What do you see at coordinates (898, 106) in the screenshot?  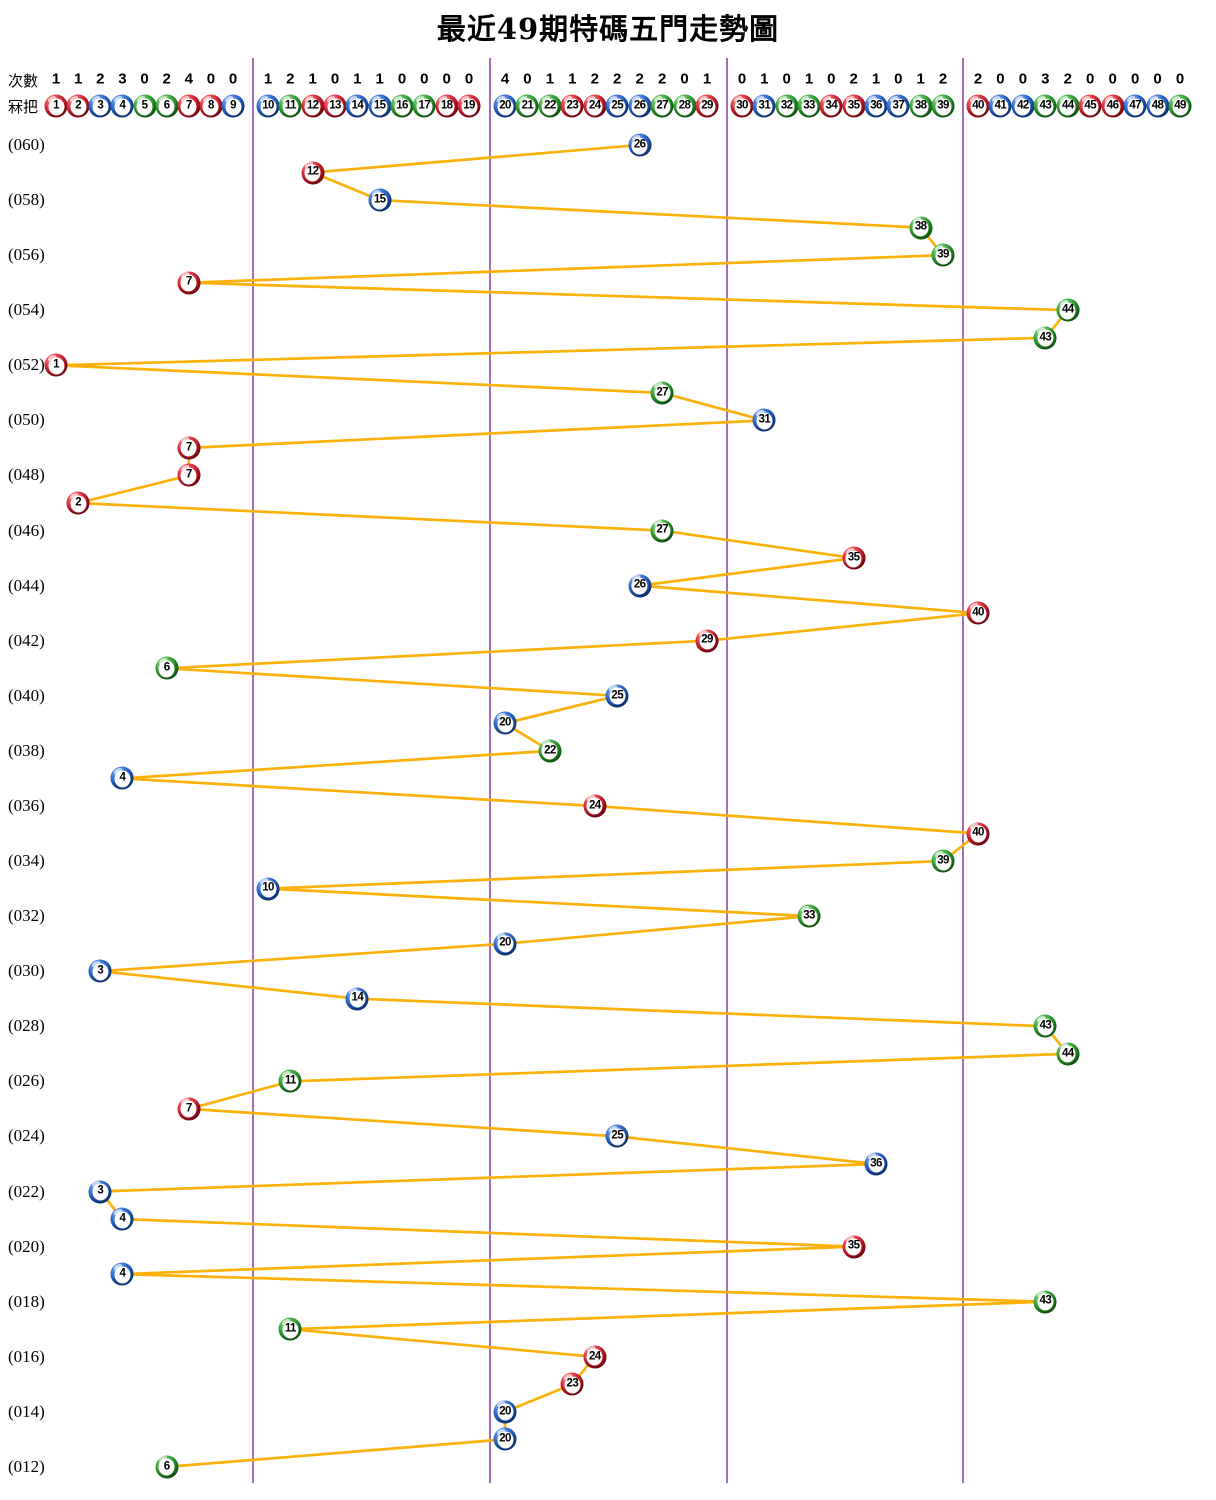 I see `header-ball: 37` at bounding box center [898, 106].